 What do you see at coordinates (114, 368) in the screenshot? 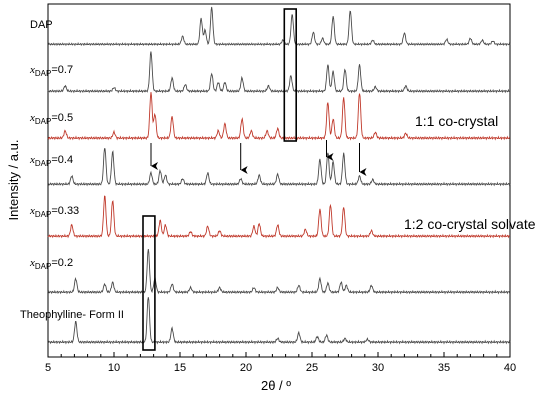
I see `x-tick-label-10: 10` at bounding box center [114, 368].